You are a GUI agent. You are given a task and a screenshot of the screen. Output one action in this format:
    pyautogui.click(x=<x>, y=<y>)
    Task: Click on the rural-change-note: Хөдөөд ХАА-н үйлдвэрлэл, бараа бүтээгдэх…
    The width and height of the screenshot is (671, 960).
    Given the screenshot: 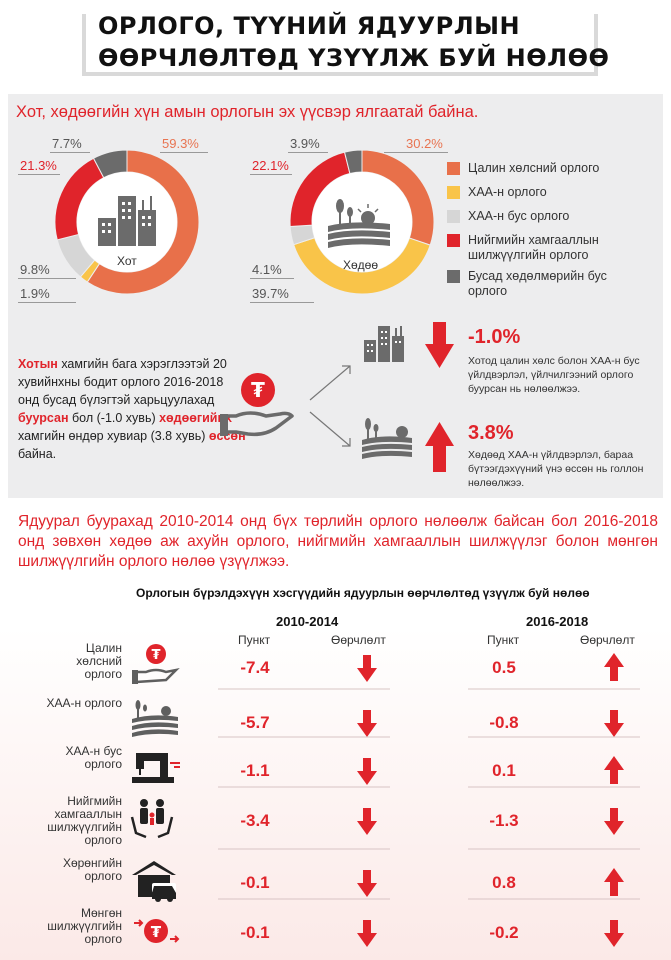 What is the action you would take?
    pyautogui.click(x=556, y=469)
    